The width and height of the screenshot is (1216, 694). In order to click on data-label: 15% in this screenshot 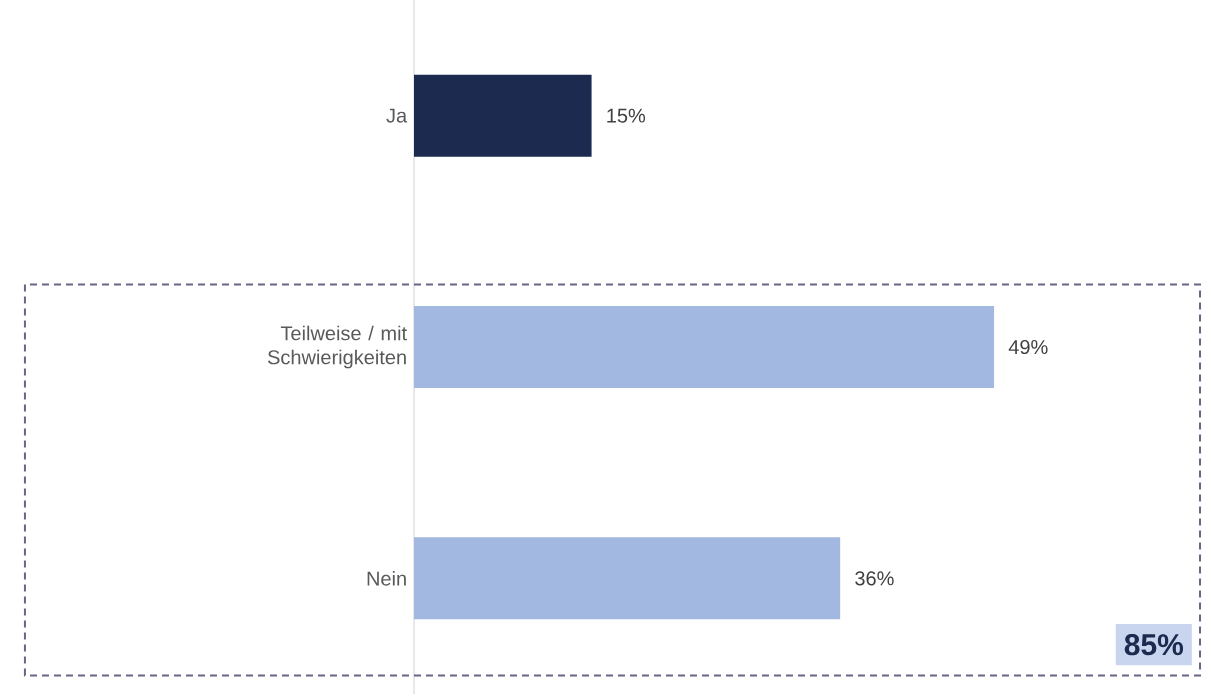, I will do `click(626, 115)`.